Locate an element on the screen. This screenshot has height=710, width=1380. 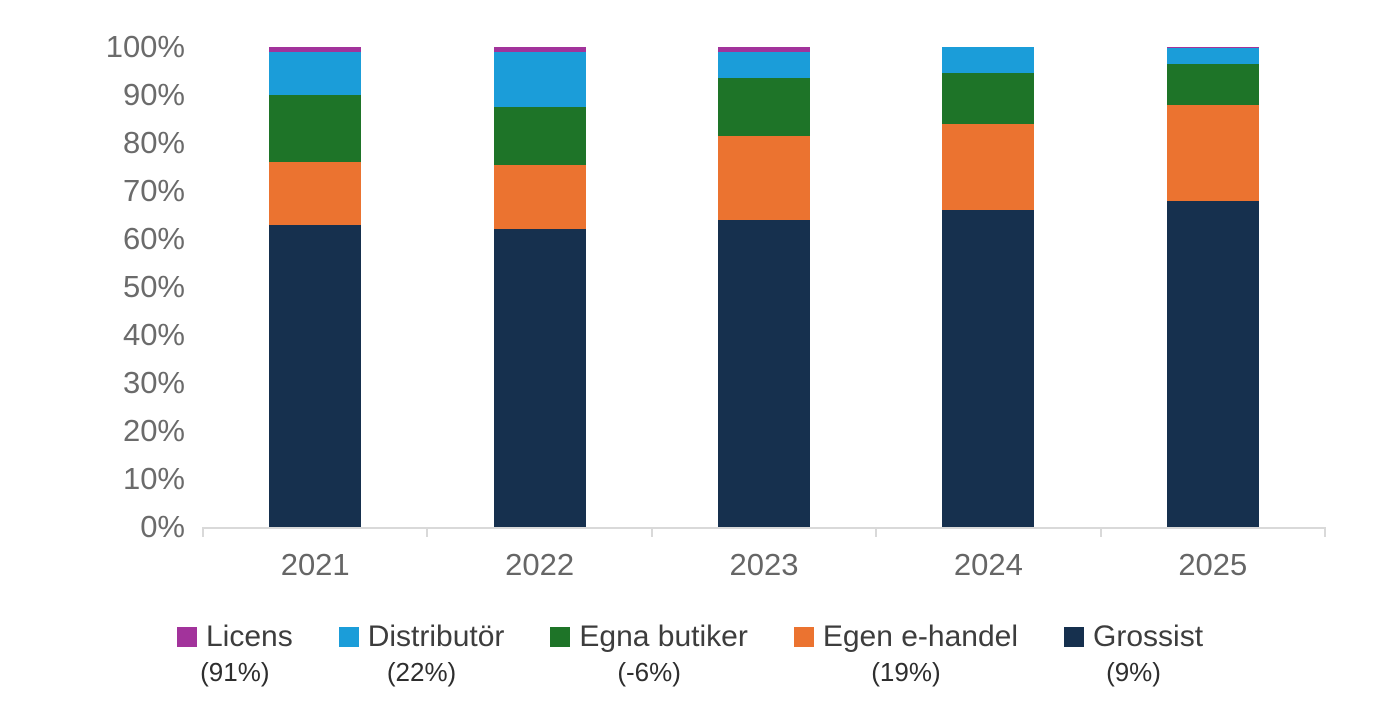
bar-segment-licens-2022 is located at coordinates (539, 49).